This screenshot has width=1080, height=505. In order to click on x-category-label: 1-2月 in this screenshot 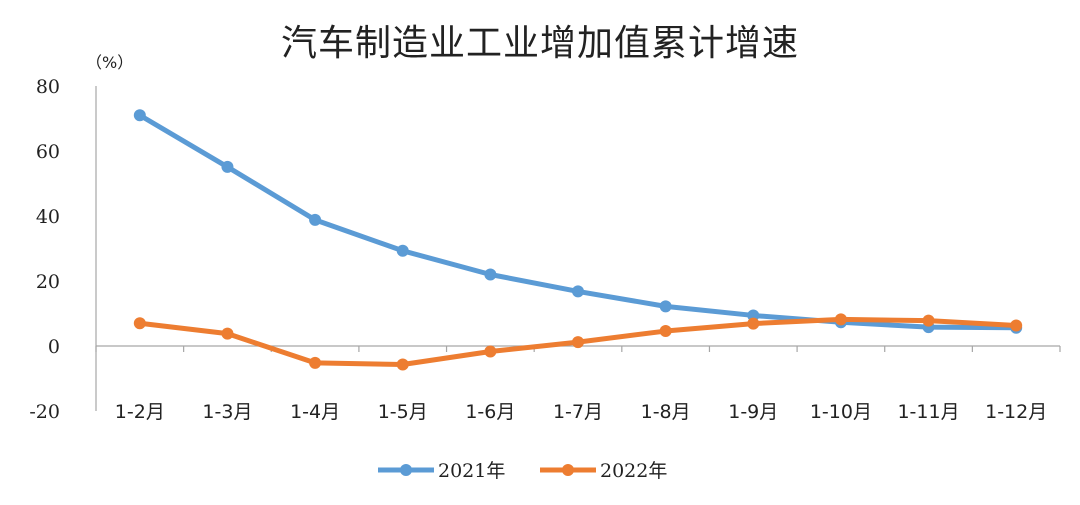, I will do `click(140, 412)`.